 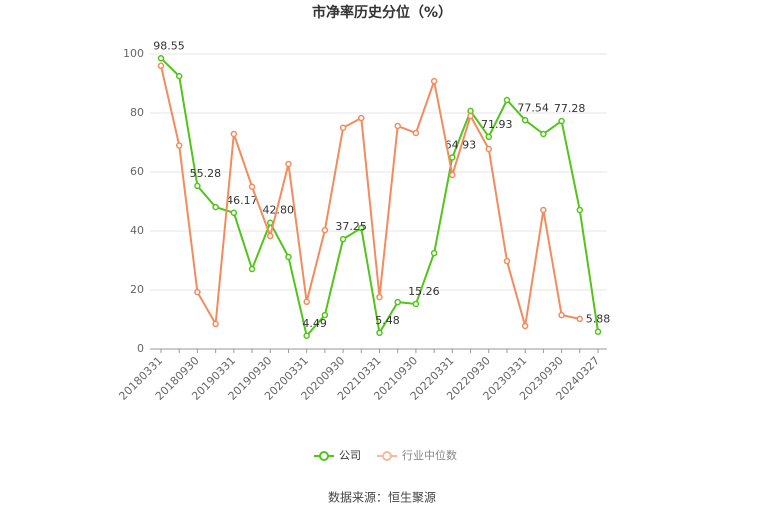 What do you see at coordinates (351, 226) in the screenshot?
I see `data-label: 37.25` at bounding box center [351, 226].